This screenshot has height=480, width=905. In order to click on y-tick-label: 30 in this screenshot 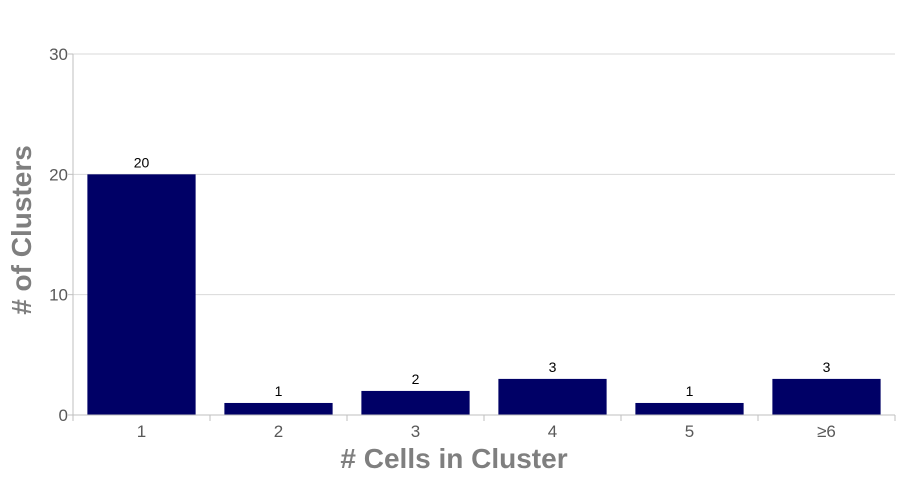, I will do `click(58, 54)`.